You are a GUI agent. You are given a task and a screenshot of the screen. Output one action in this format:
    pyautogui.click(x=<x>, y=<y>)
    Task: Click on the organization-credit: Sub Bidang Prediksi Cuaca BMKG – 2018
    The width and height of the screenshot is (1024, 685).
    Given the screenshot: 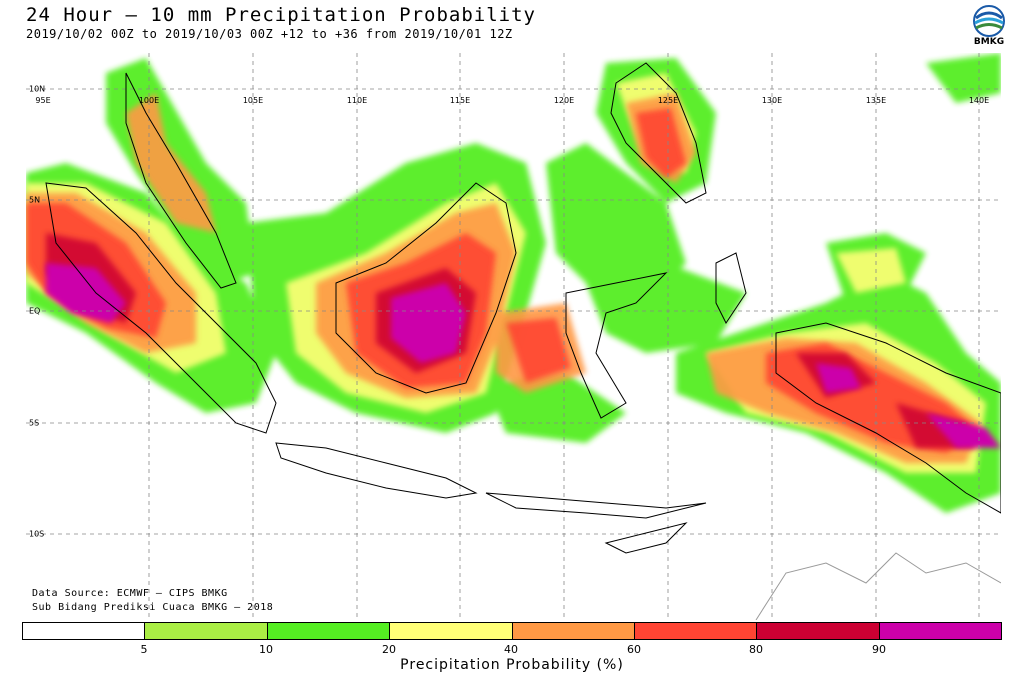 What is the action you would take?
    pyautogui.click(x=153, y=607)
    